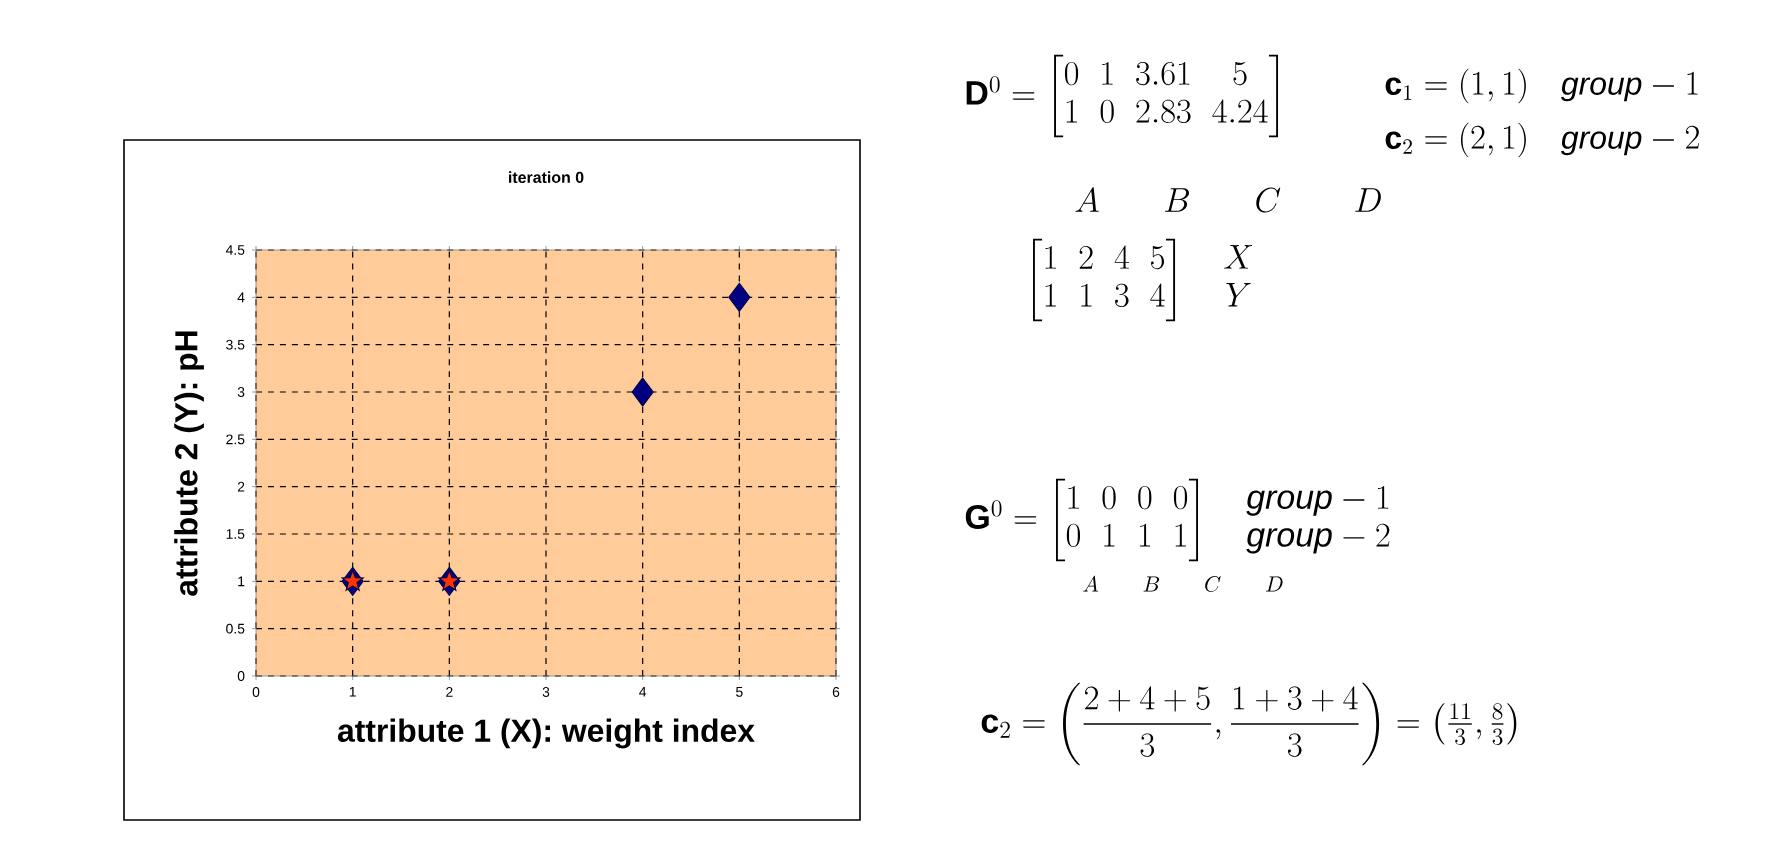  I want to click on x-axis-title: attribute 1 (X): weight index, so click(546, 733).